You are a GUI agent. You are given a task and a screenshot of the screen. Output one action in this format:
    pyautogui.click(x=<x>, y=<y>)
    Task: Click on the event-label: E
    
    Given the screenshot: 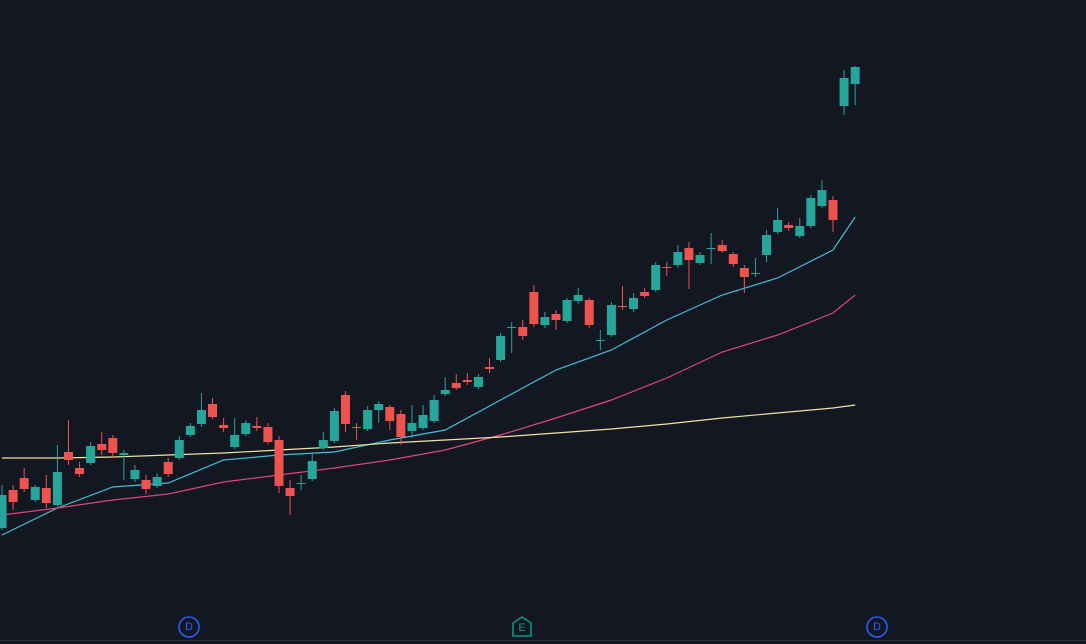 What is the action you would take?
    pyautogui.click(x=521, y=628)
    